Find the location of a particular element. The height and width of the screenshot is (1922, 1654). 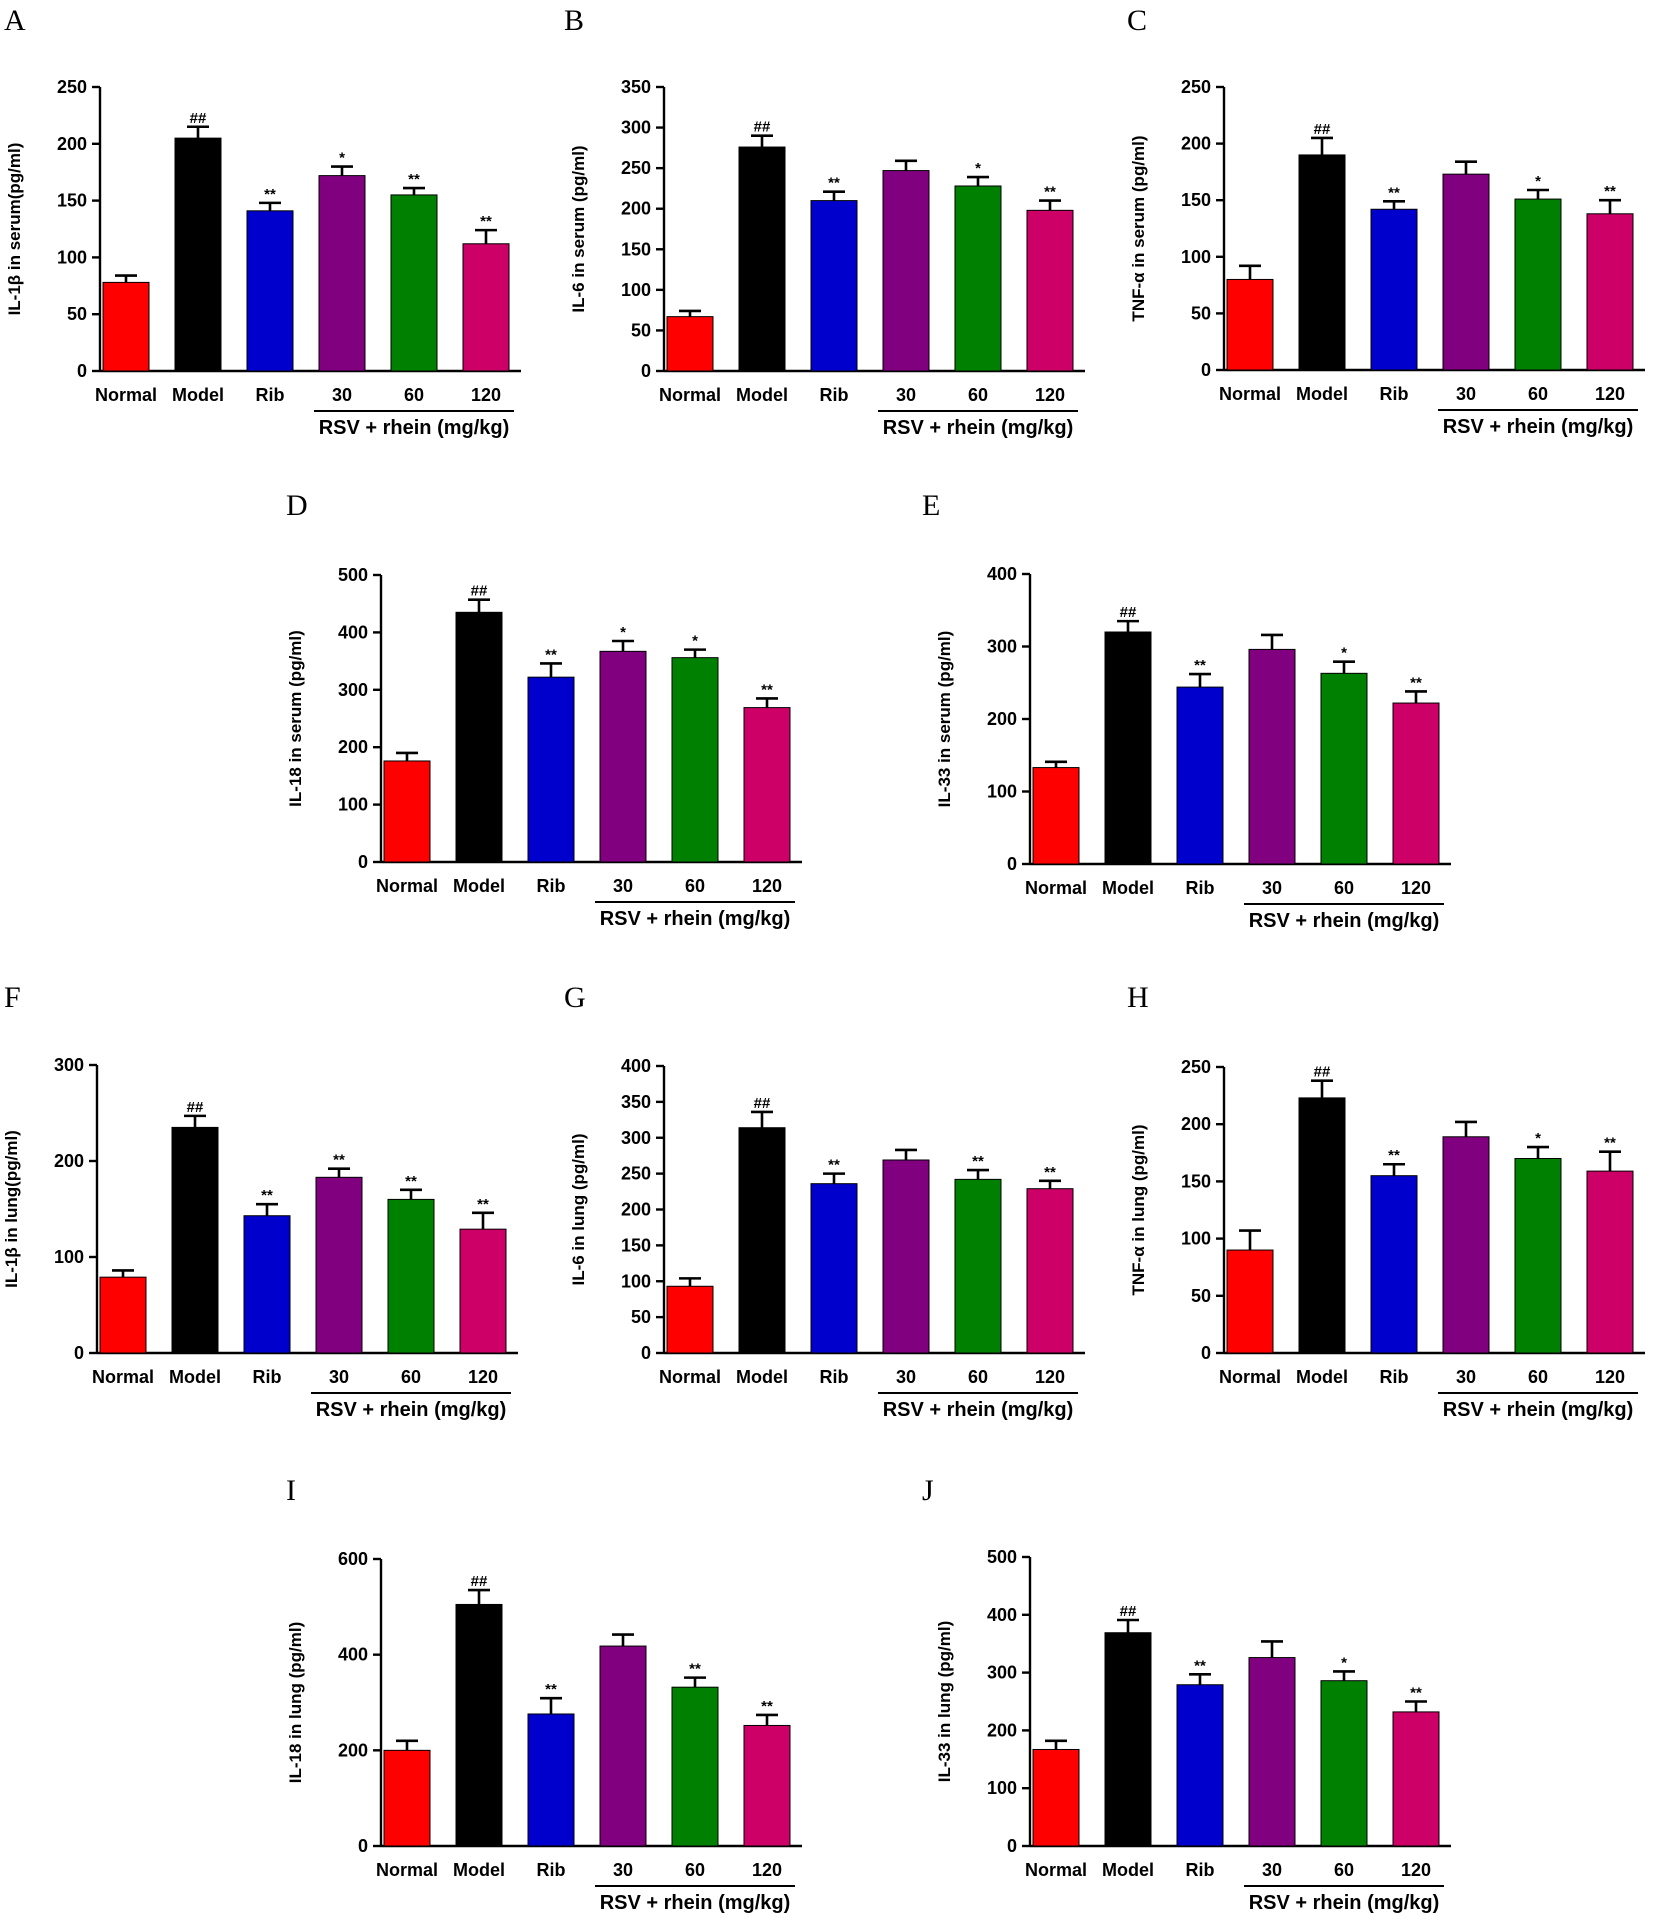

panel-letter: I is located at coordinates (291, 1490).